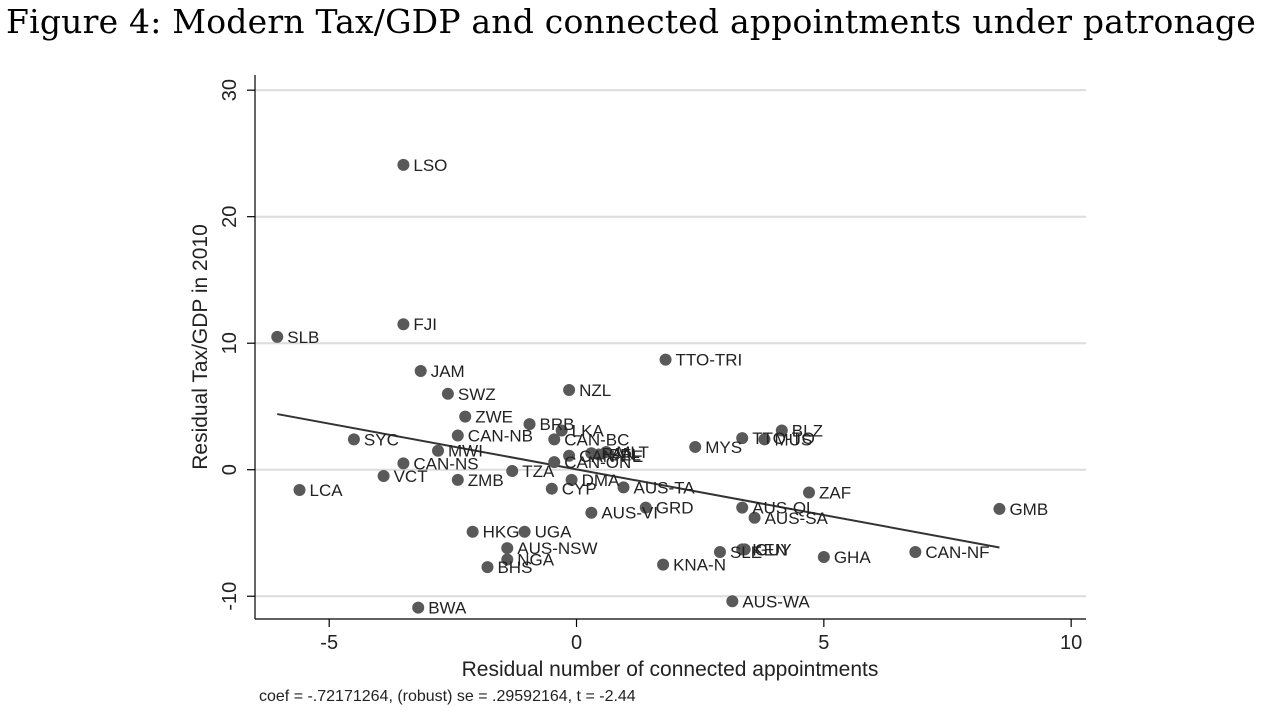 This screenshot has width=1274, height=714. I want to click on point-label: AUS-SA, so click(797, 518).